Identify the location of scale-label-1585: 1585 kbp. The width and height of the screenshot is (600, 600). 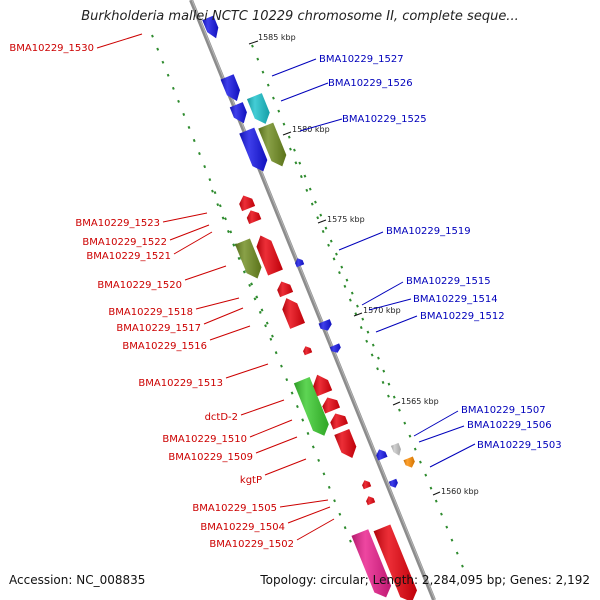
(277, 37).